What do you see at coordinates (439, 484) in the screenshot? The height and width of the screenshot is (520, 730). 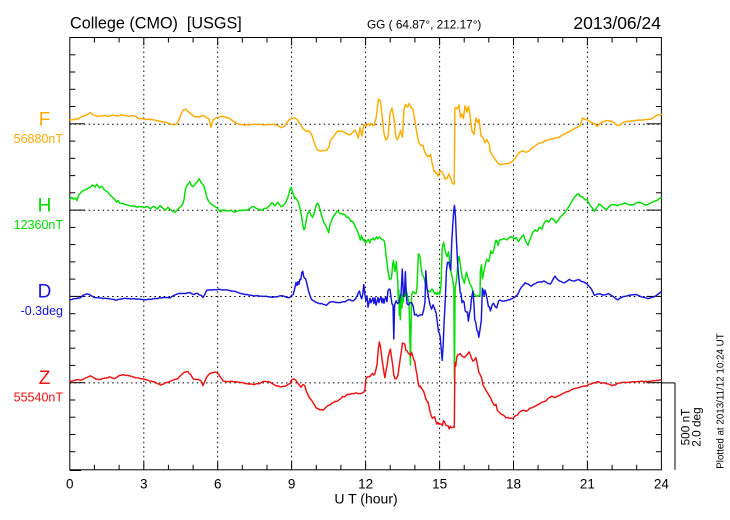 I see `svg-text: 15` at bounding box center [439, 484].